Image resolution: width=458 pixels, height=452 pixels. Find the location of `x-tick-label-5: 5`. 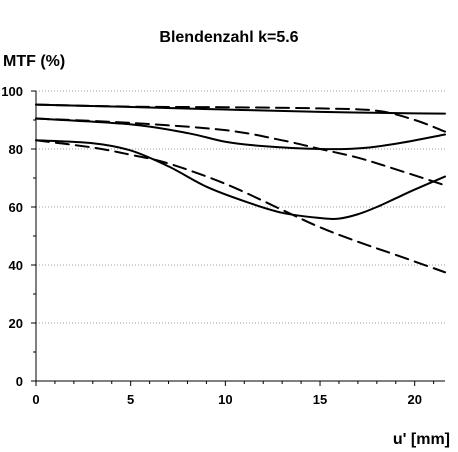

x-tick-label-5: 5 is located at coordinates (130, 399).